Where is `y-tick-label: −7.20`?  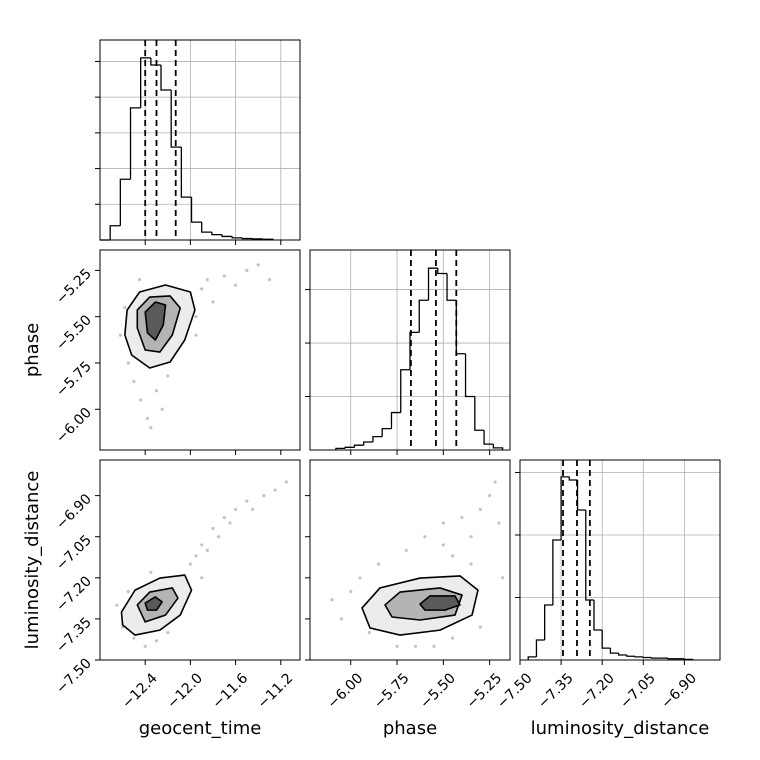
y-tick-label: −7.20 is located at coordinates (74, 594).